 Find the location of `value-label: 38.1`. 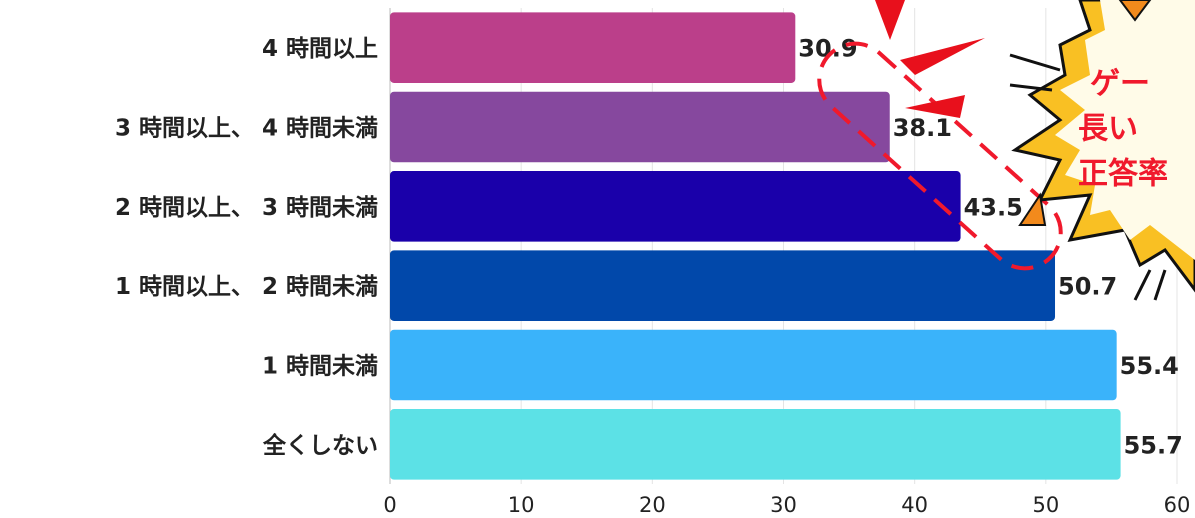

value-label: 38.1 is located at coordinates (922, 128).